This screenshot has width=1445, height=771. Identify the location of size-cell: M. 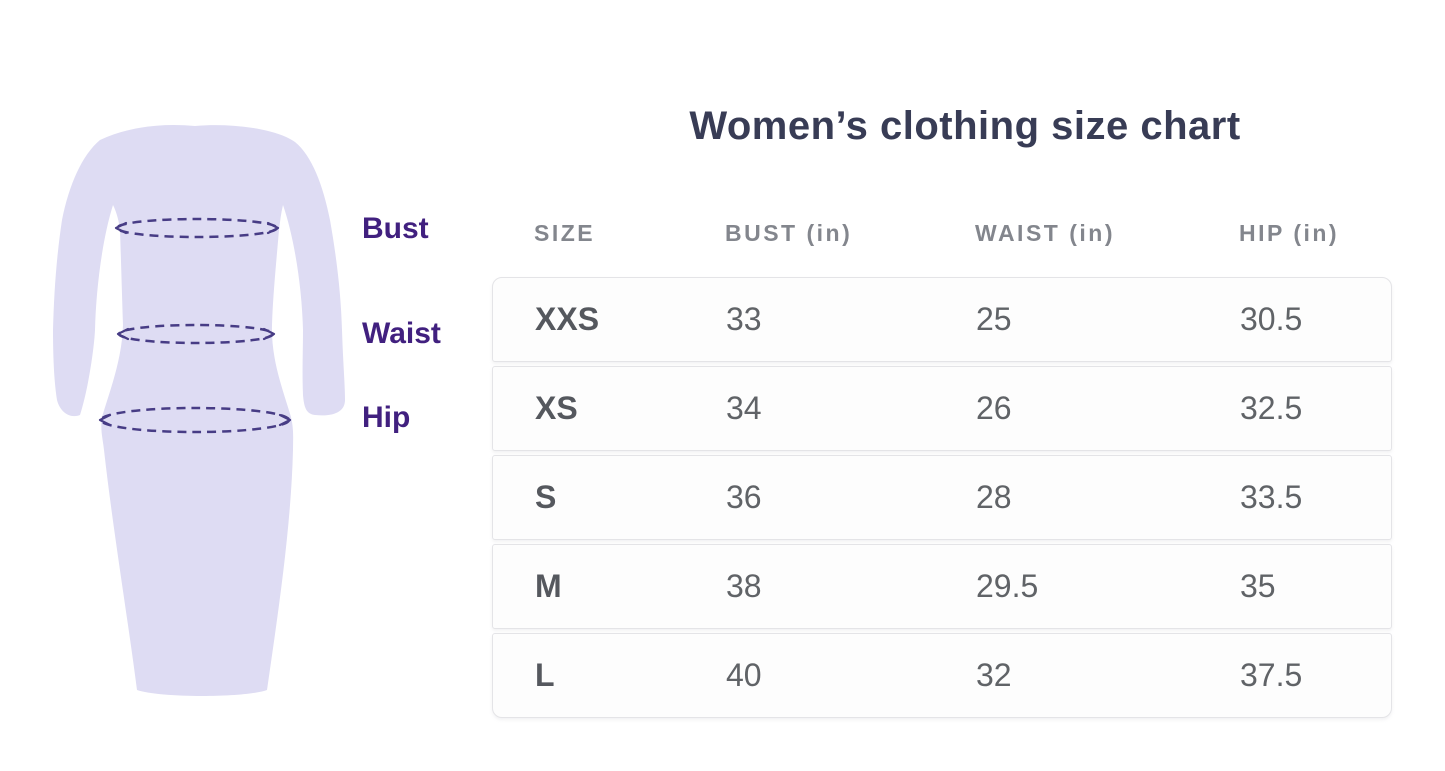
(548, 586).